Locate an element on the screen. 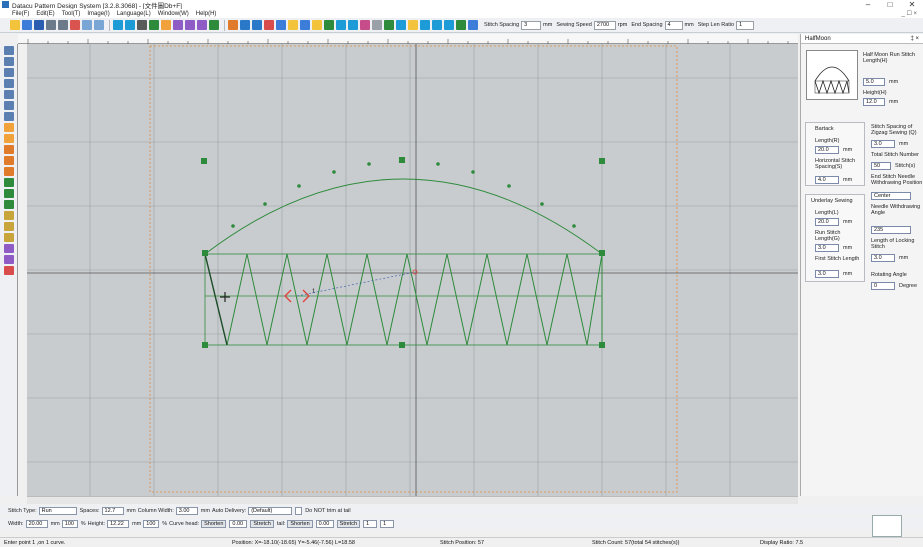 The image size is (923, 547). pointer-tool-icon is located at coordinates (9, 50).